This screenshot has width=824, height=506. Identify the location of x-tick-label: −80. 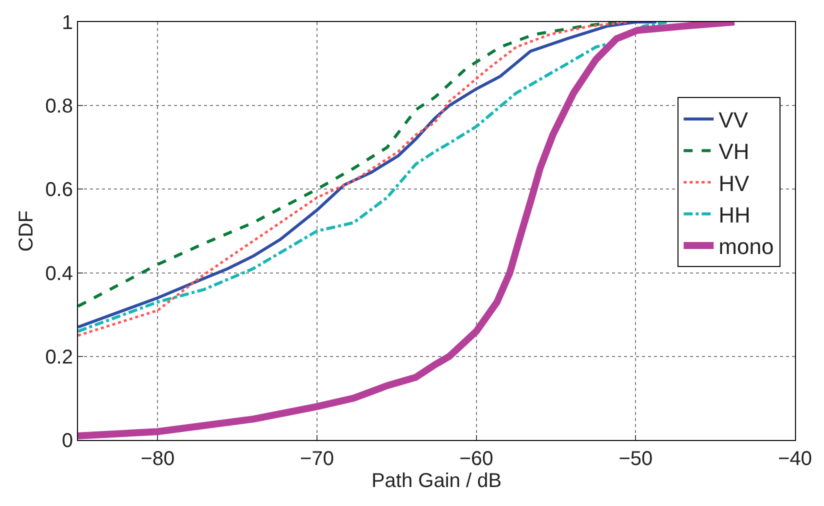
(157, 459).